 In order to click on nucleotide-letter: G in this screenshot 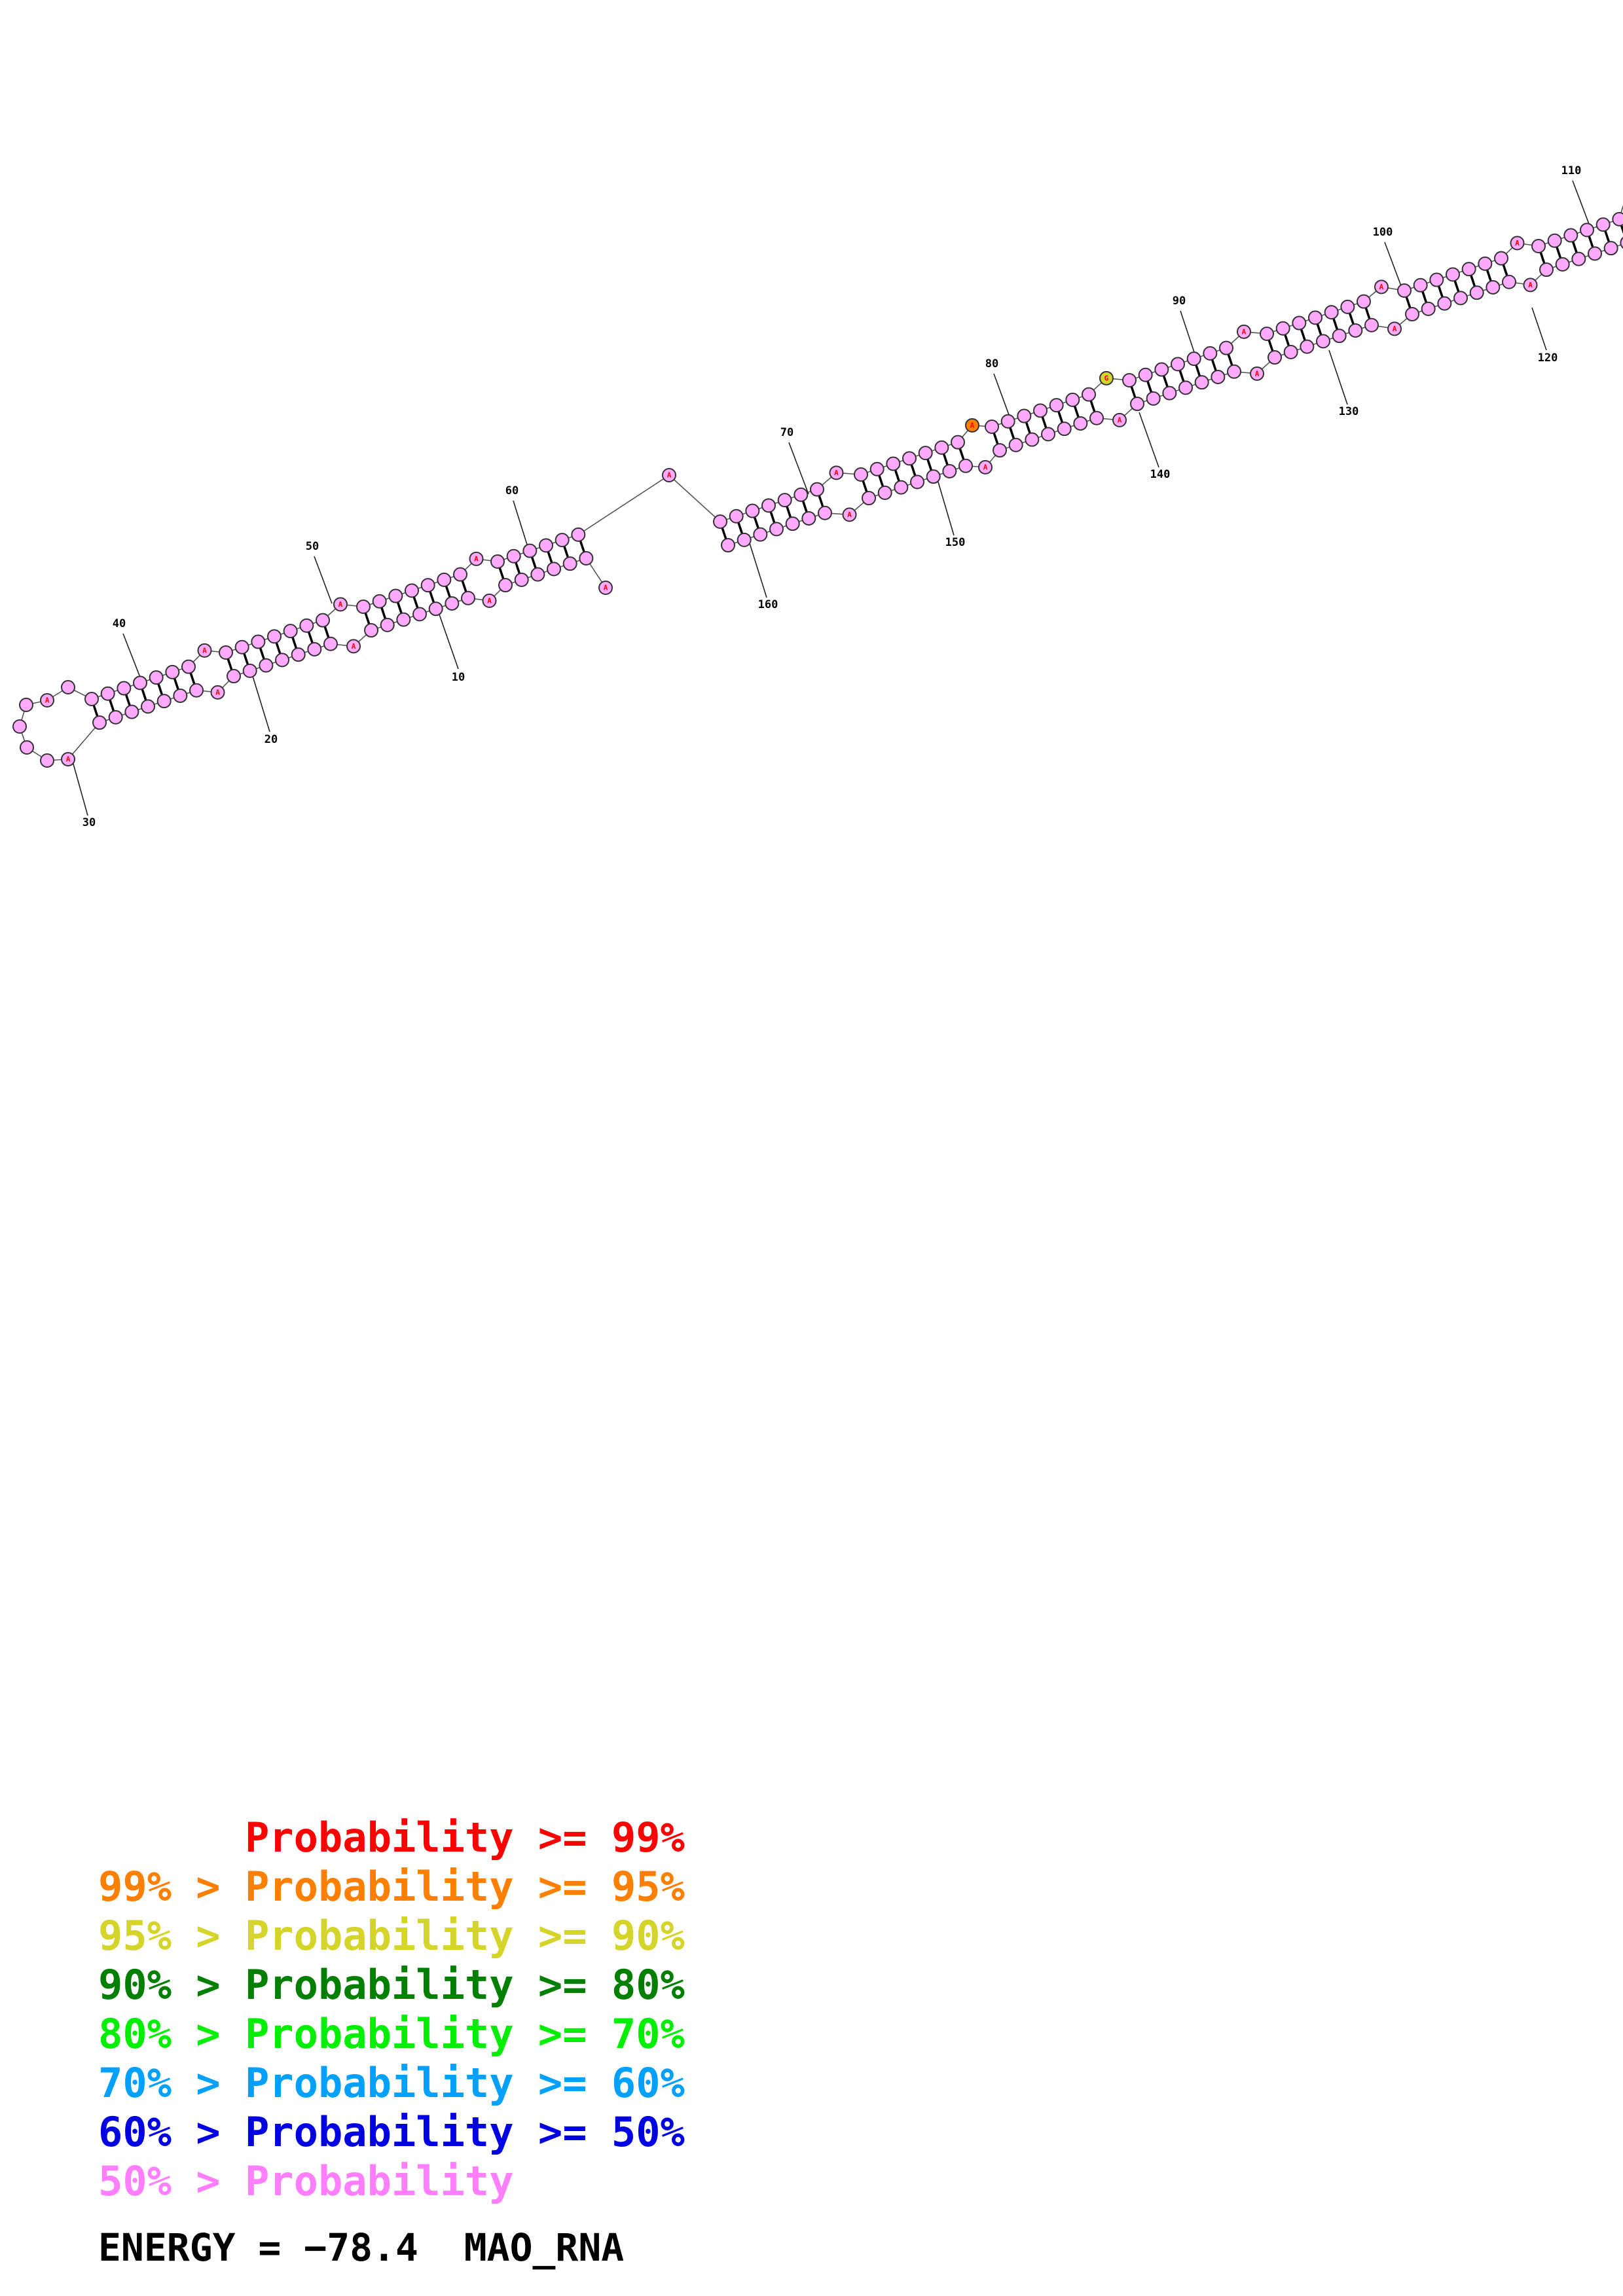, I will do `click(1106, 378)`.